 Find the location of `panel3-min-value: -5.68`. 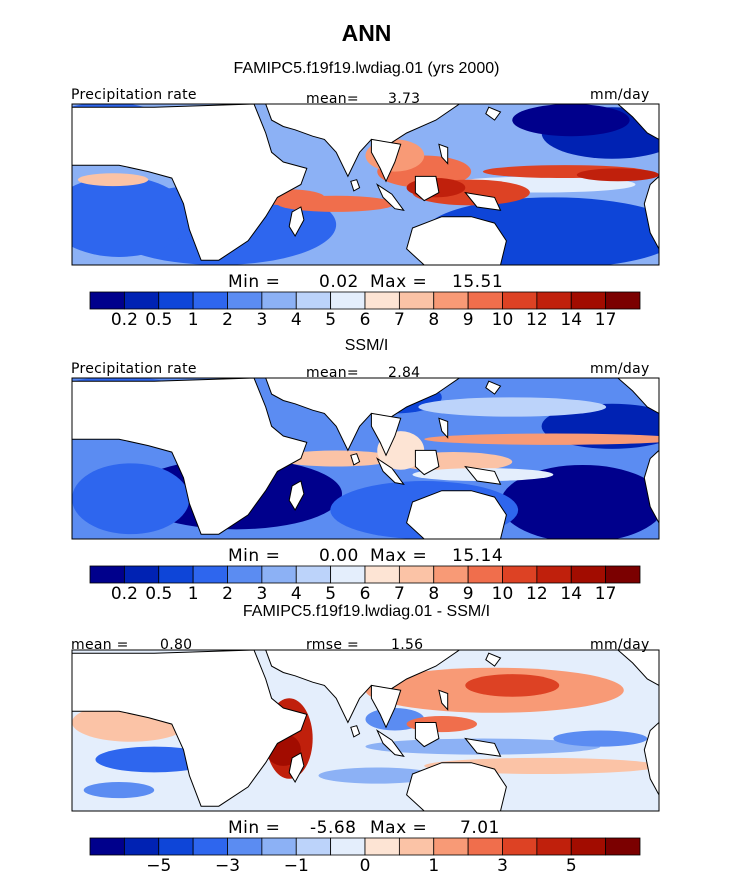

panel3-min-value: -5.68 is located at coordinates (333, 828).